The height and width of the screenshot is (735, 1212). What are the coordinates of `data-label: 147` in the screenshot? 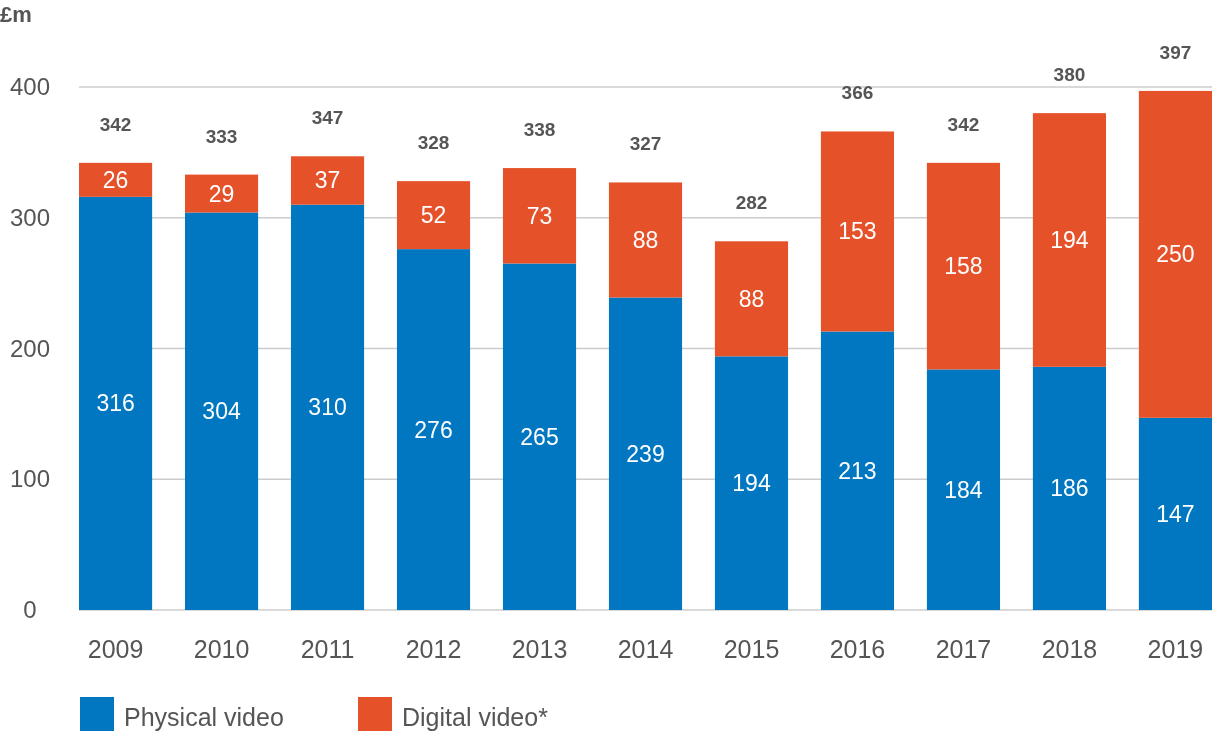 It's located at (1175, 513).